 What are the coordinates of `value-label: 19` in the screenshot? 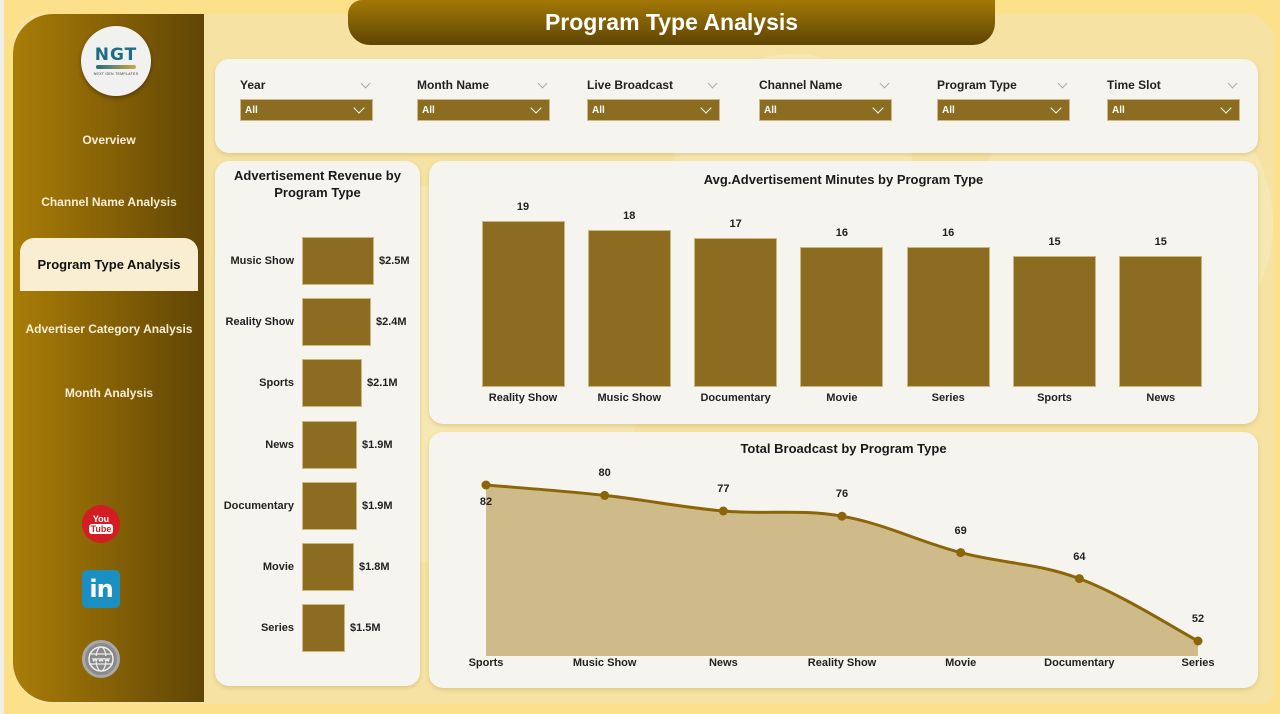 It's located at (523, 207).